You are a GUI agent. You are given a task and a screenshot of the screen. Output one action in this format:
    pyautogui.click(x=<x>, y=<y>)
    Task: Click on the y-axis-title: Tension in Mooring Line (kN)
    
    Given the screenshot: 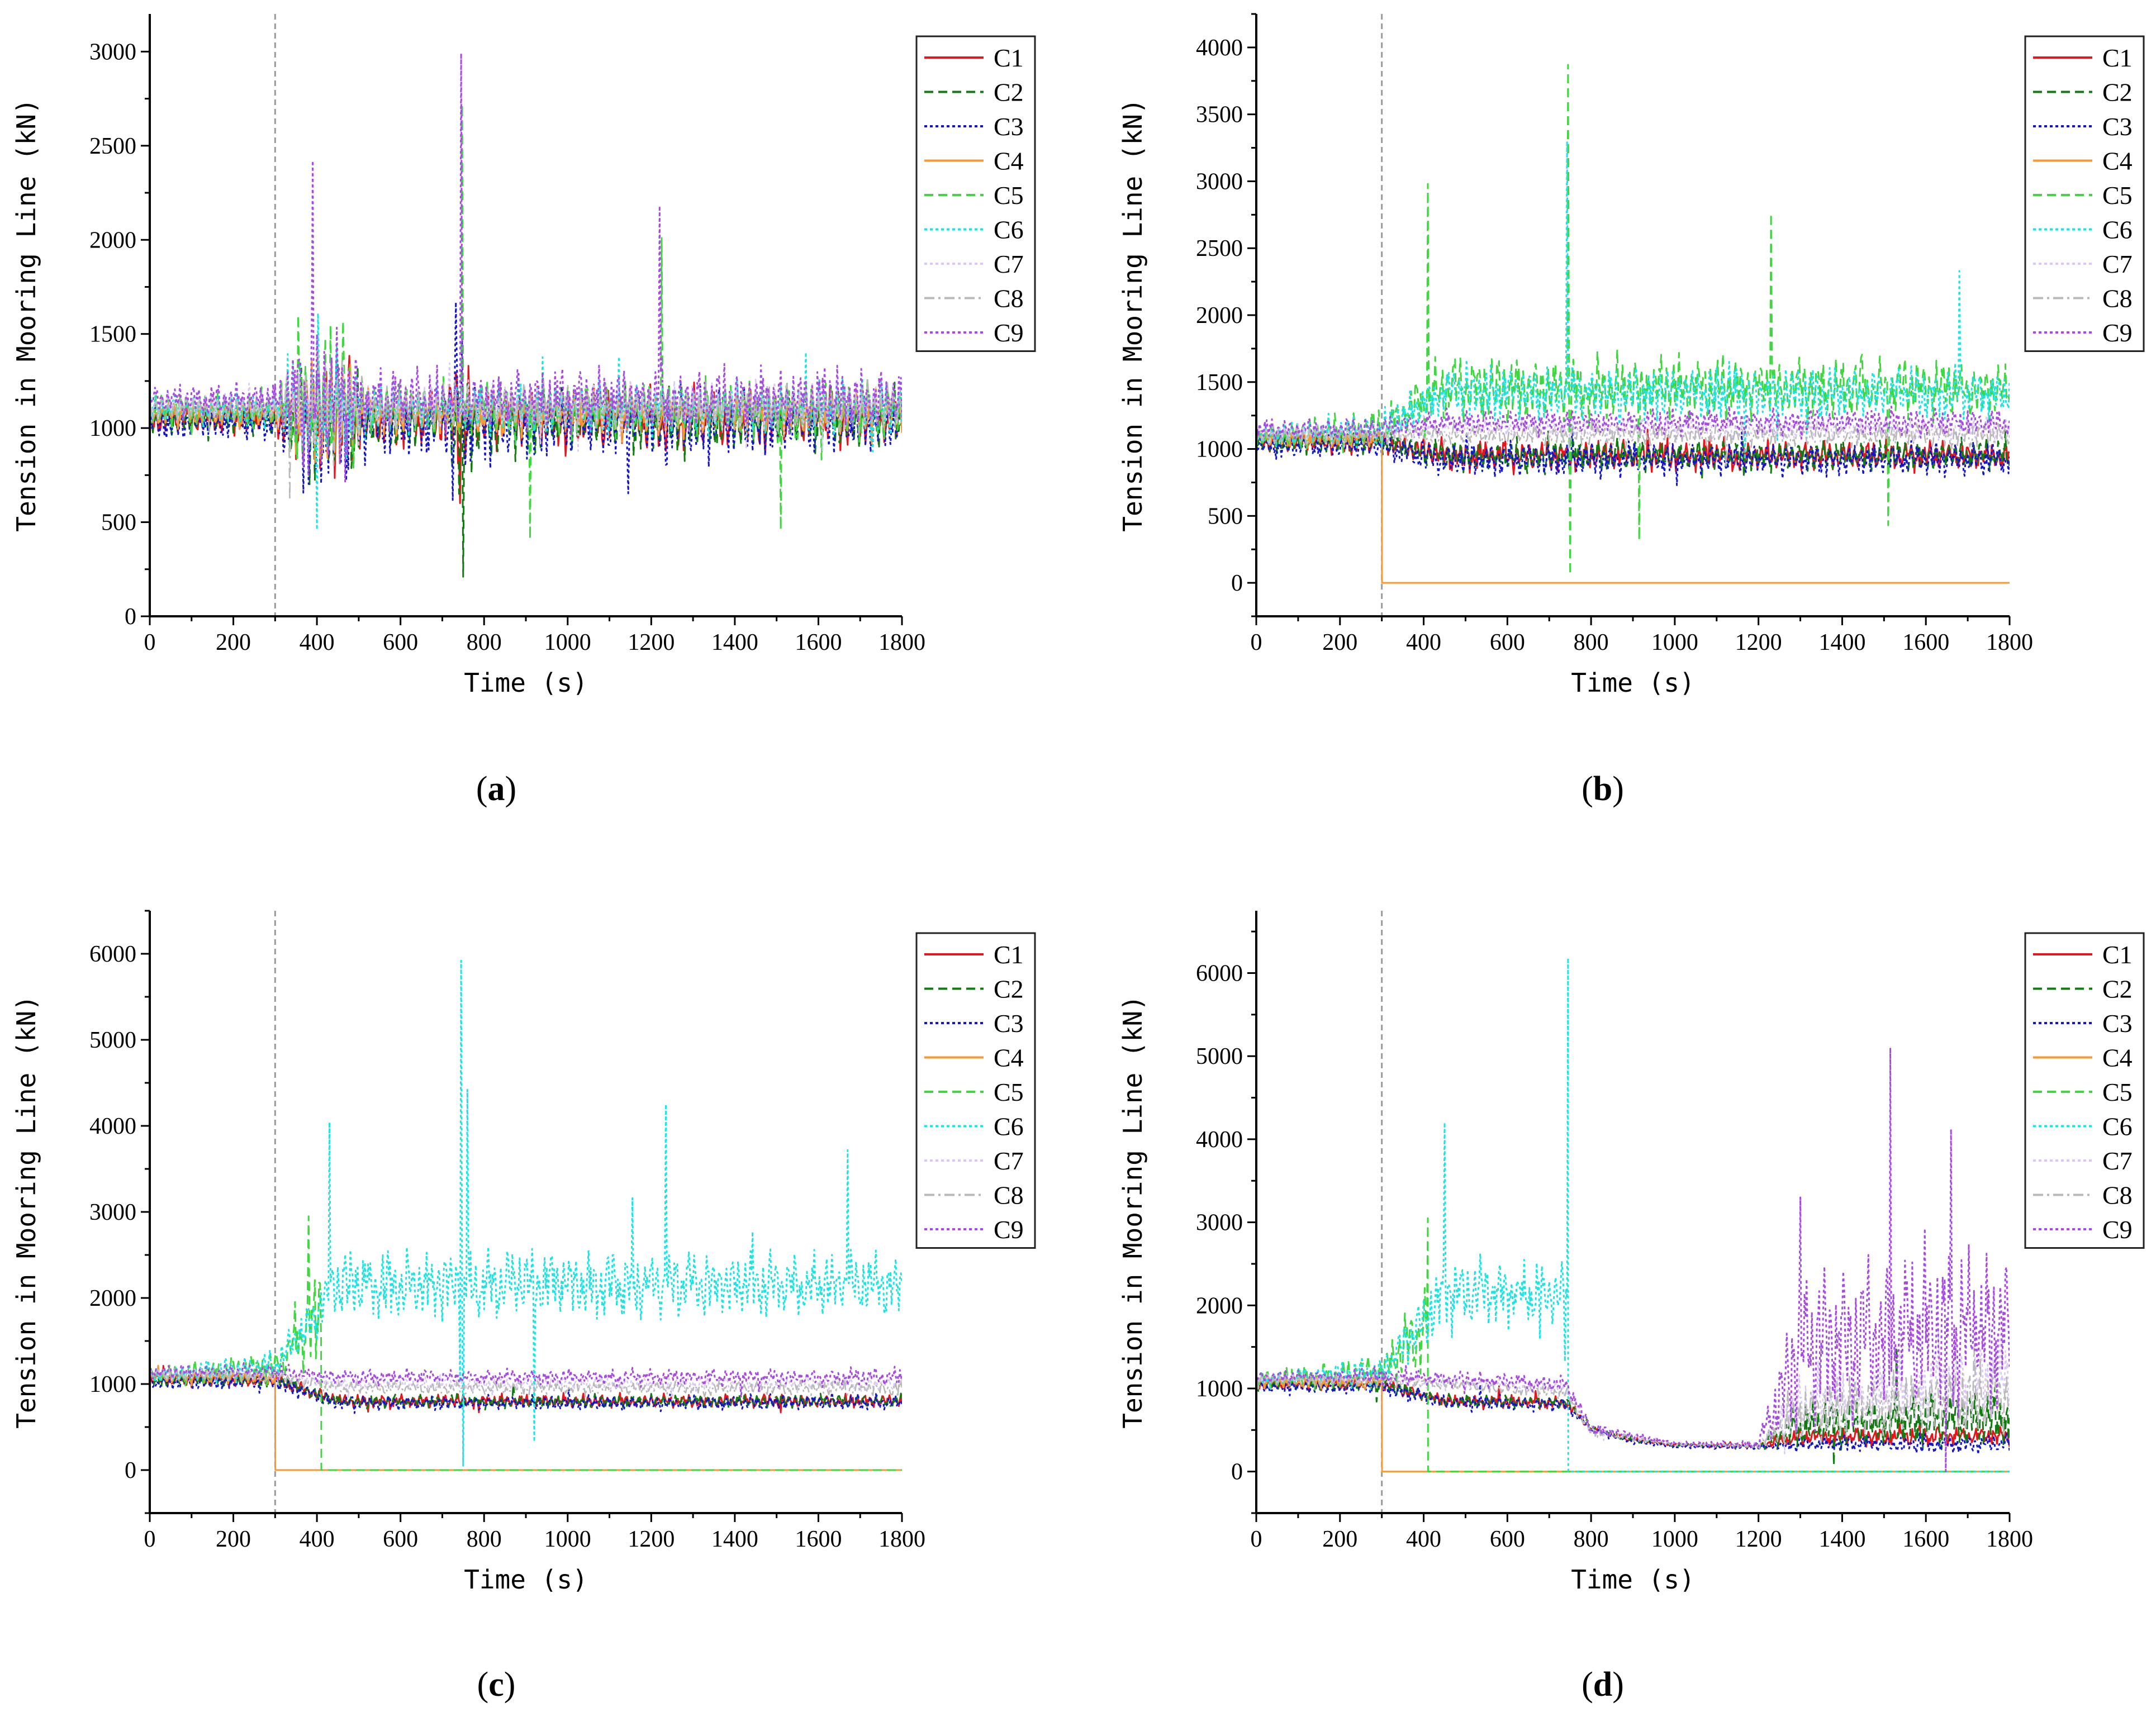 What is the action you would take?
    pyautogui.click(x=1133, y=314)
    